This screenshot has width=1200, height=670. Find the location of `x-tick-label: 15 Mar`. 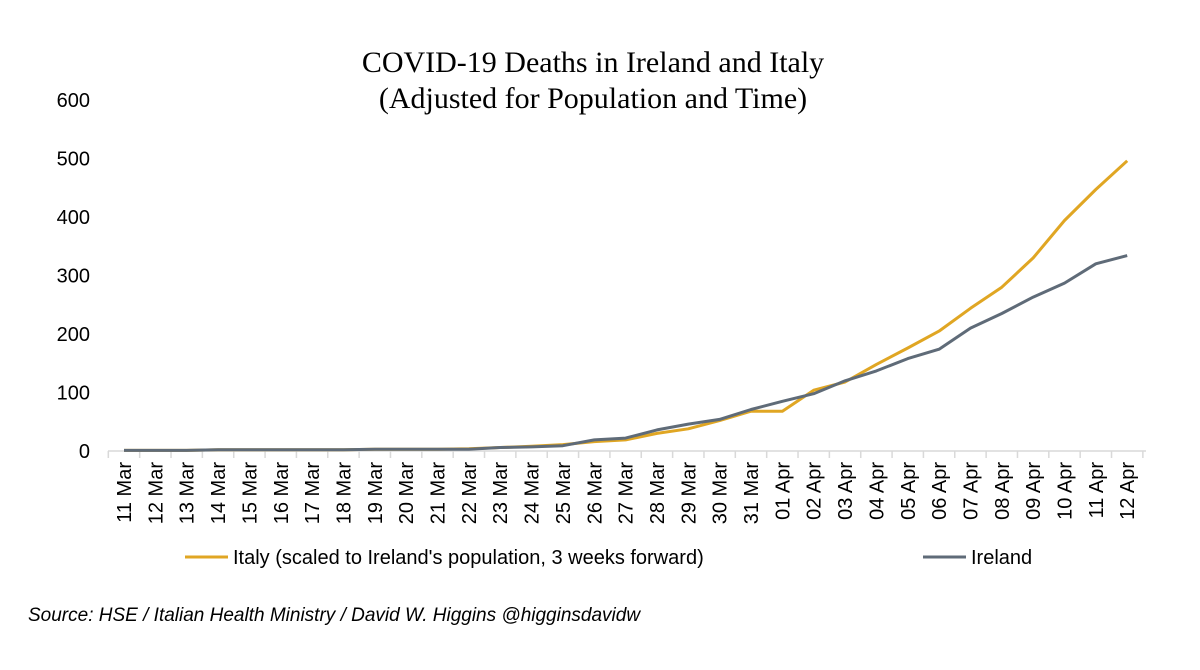

x-tick-label: 15 Mar is located at coordinates (250, 493).